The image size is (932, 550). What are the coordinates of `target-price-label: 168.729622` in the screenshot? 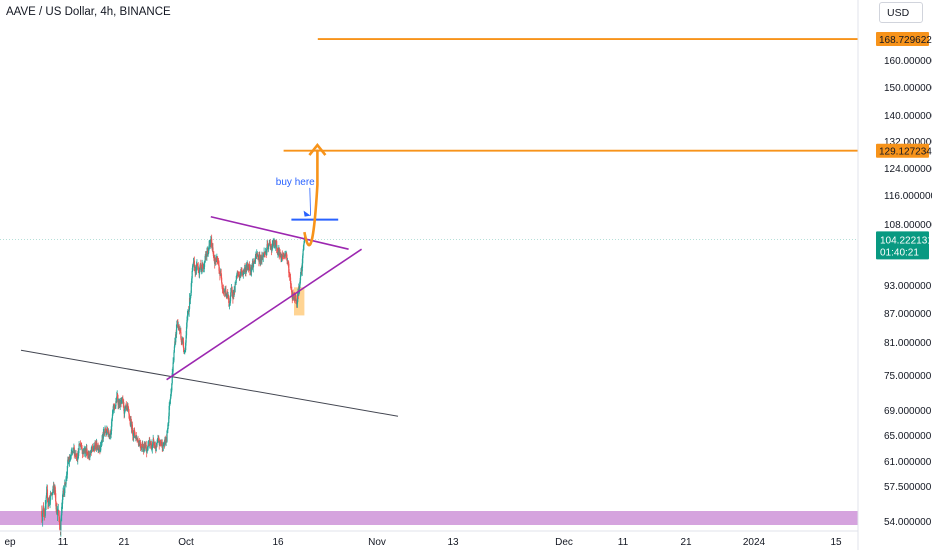 It's located at (905, 40).